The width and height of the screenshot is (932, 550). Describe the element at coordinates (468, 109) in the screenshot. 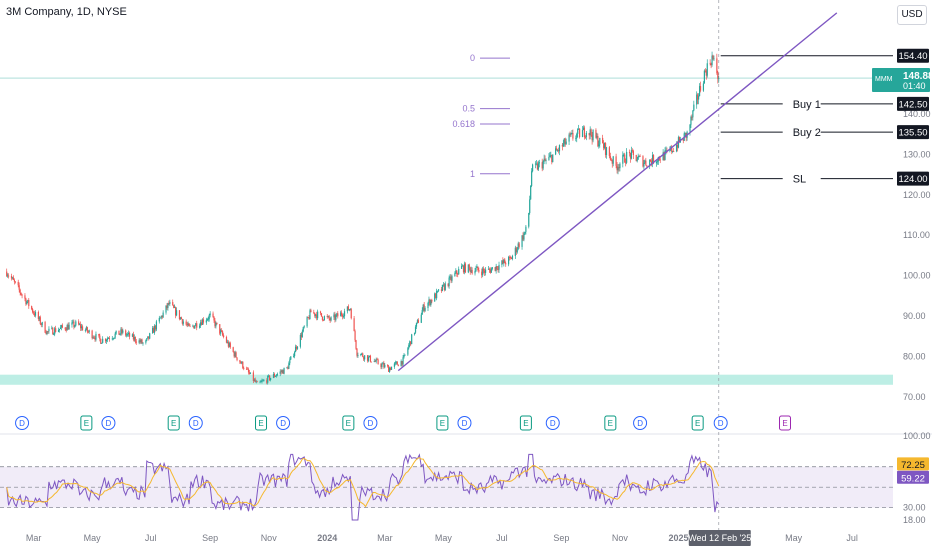

I see `fib-level-label: 0.5` at that location.